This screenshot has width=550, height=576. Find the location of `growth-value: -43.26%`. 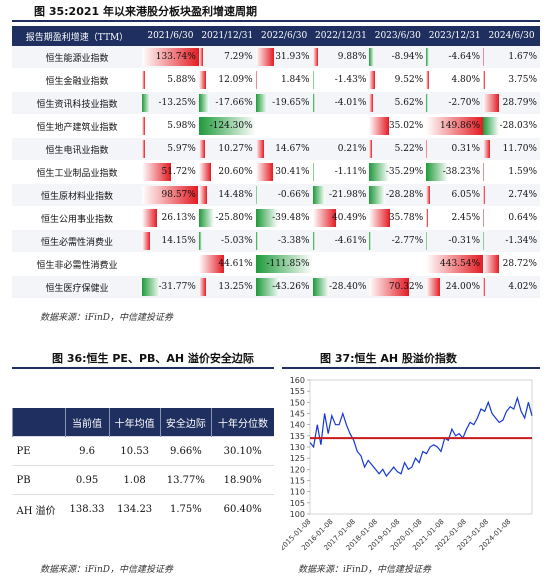

growth-value: -43.26% is located at coordinates (291, 287).